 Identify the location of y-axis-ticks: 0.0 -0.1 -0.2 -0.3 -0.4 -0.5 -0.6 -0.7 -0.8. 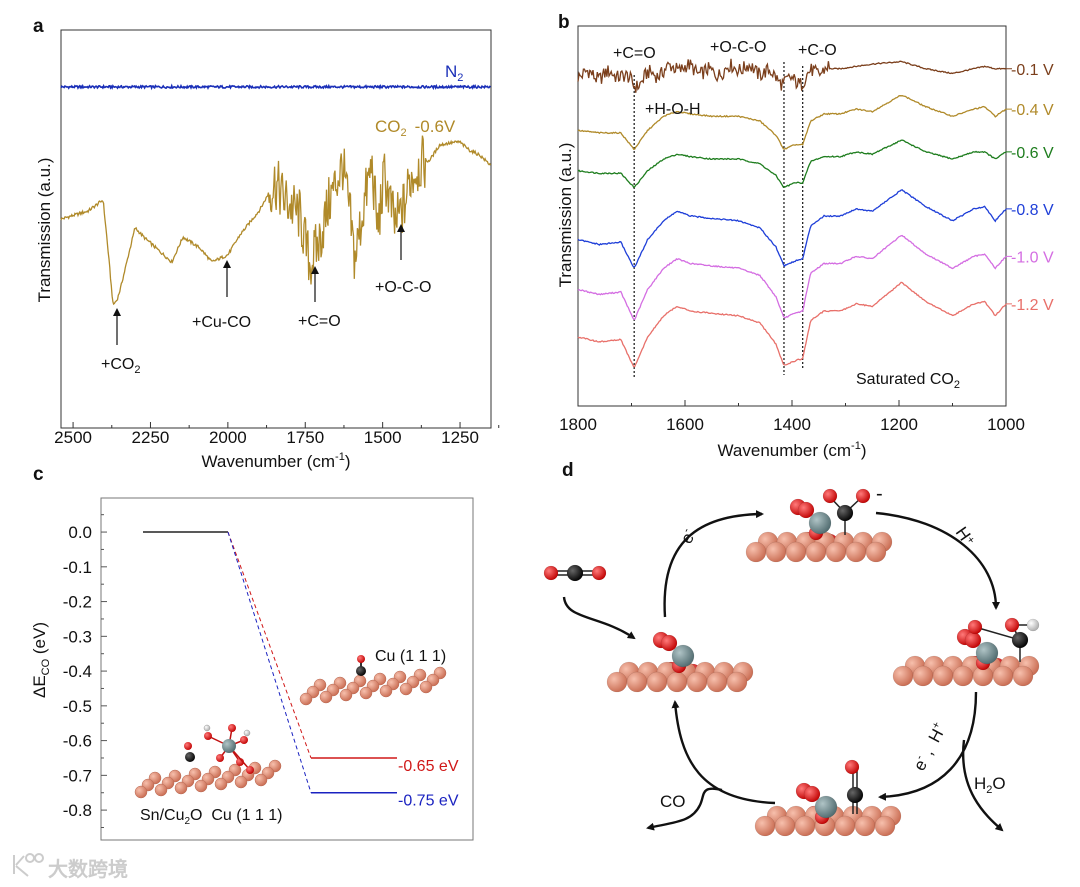
(85, 671).